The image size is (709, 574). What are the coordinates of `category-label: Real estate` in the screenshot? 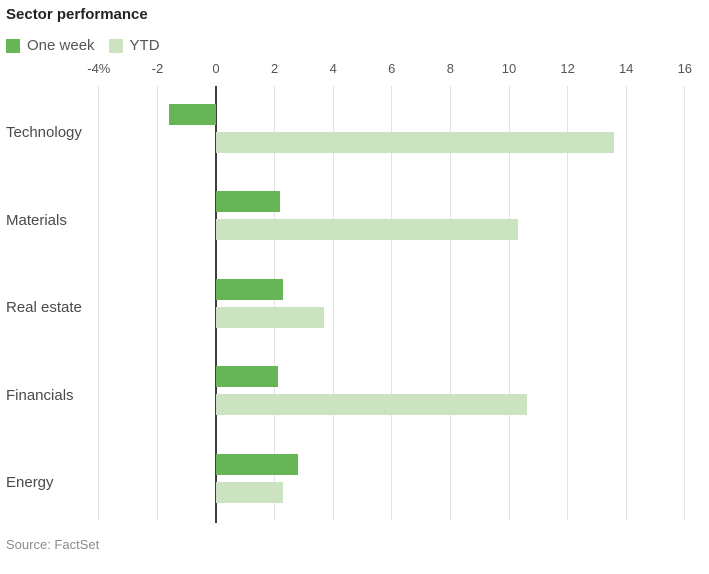 It's located at (44, 307).